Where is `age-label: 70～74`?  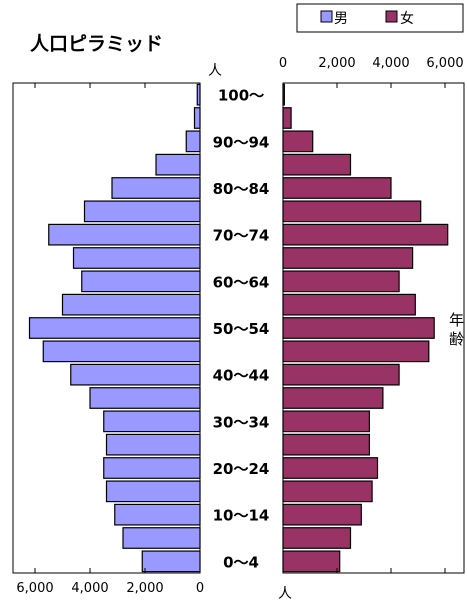
age-label: 70～74 is located at coordinates (241, 236).